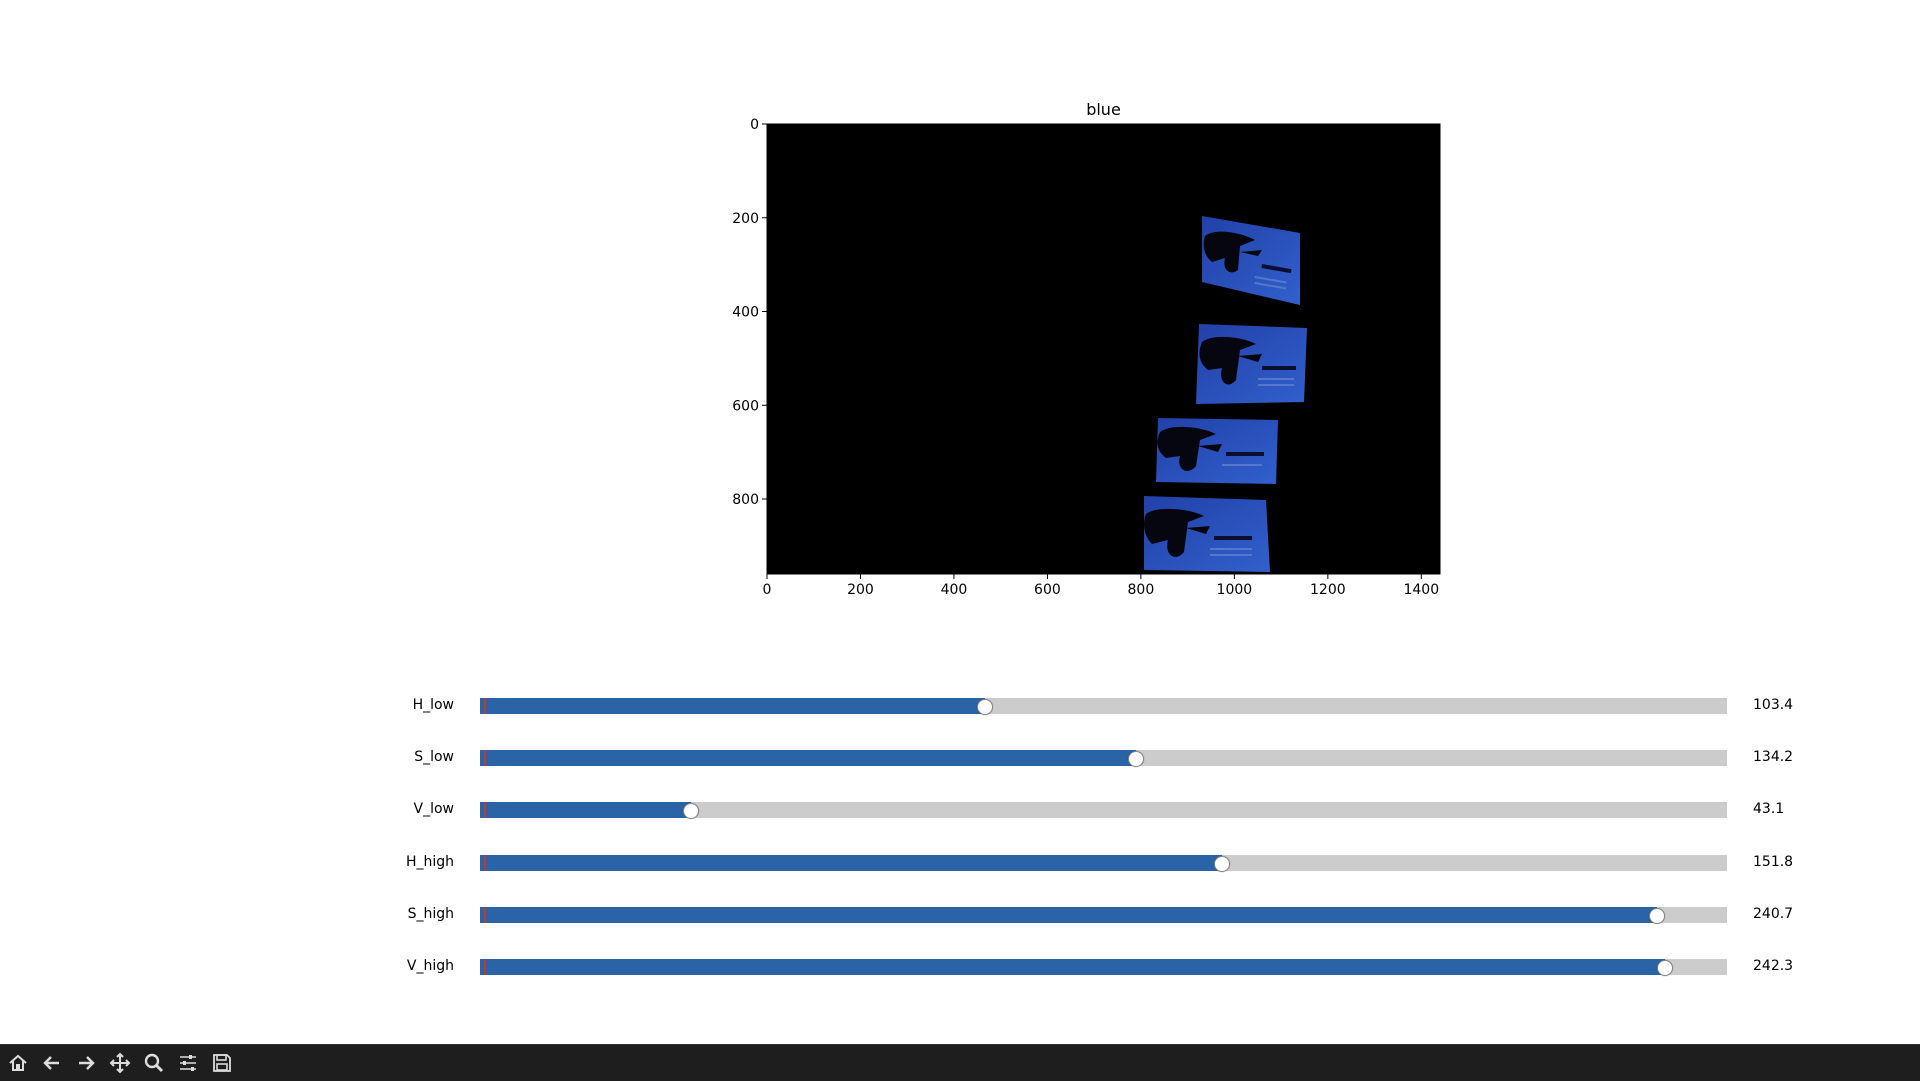  What do you see at coordinates (430, 913) in the screenshot?
I see `slider-label-s-high: S_high` at bounding box center [430, 913].